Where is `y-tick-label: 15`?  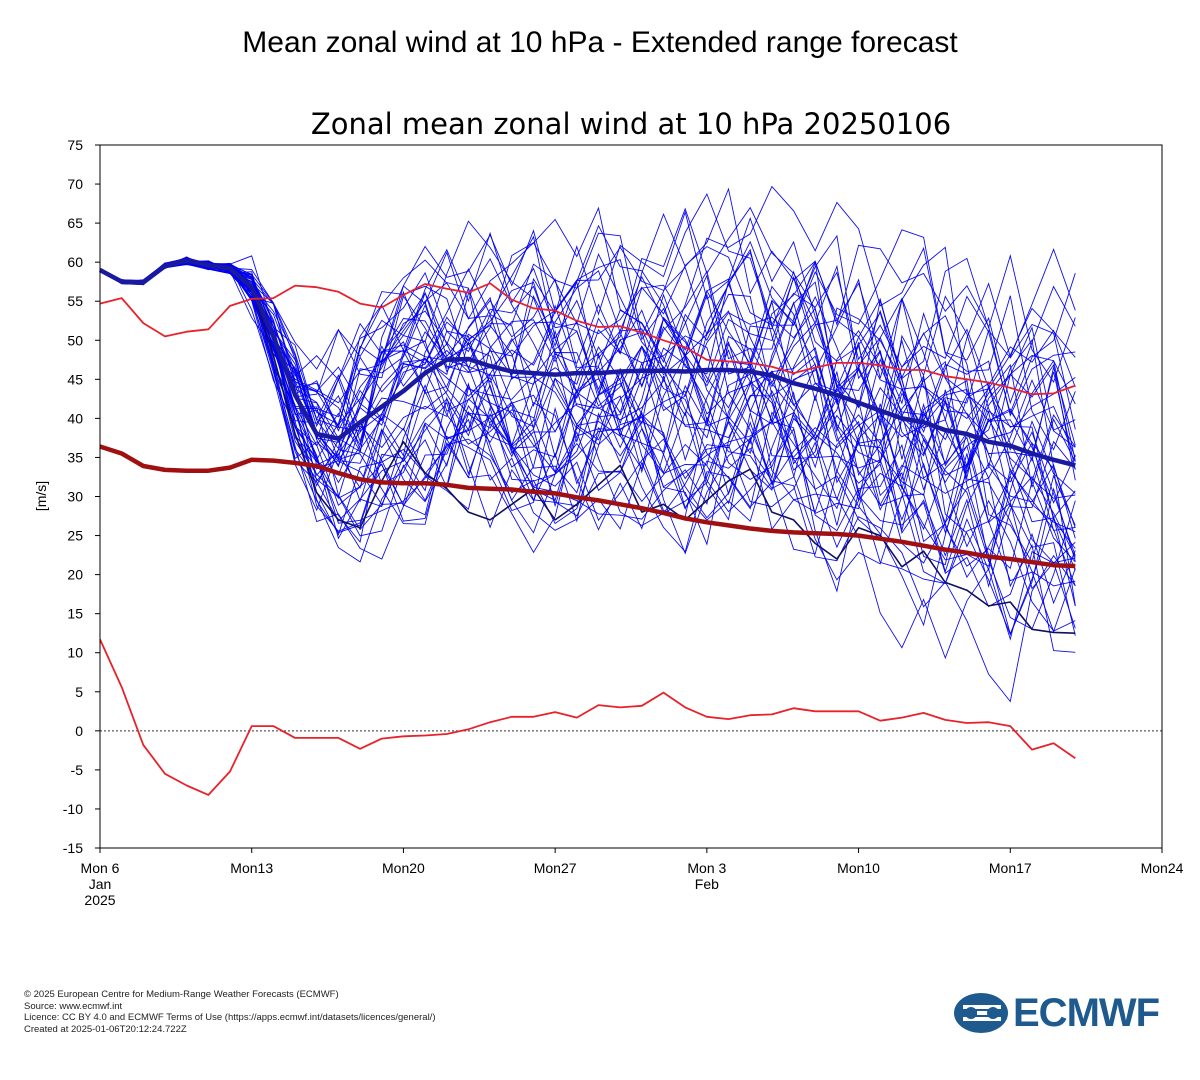
y-tick-label: 15 is located at coordinates (75, 614).